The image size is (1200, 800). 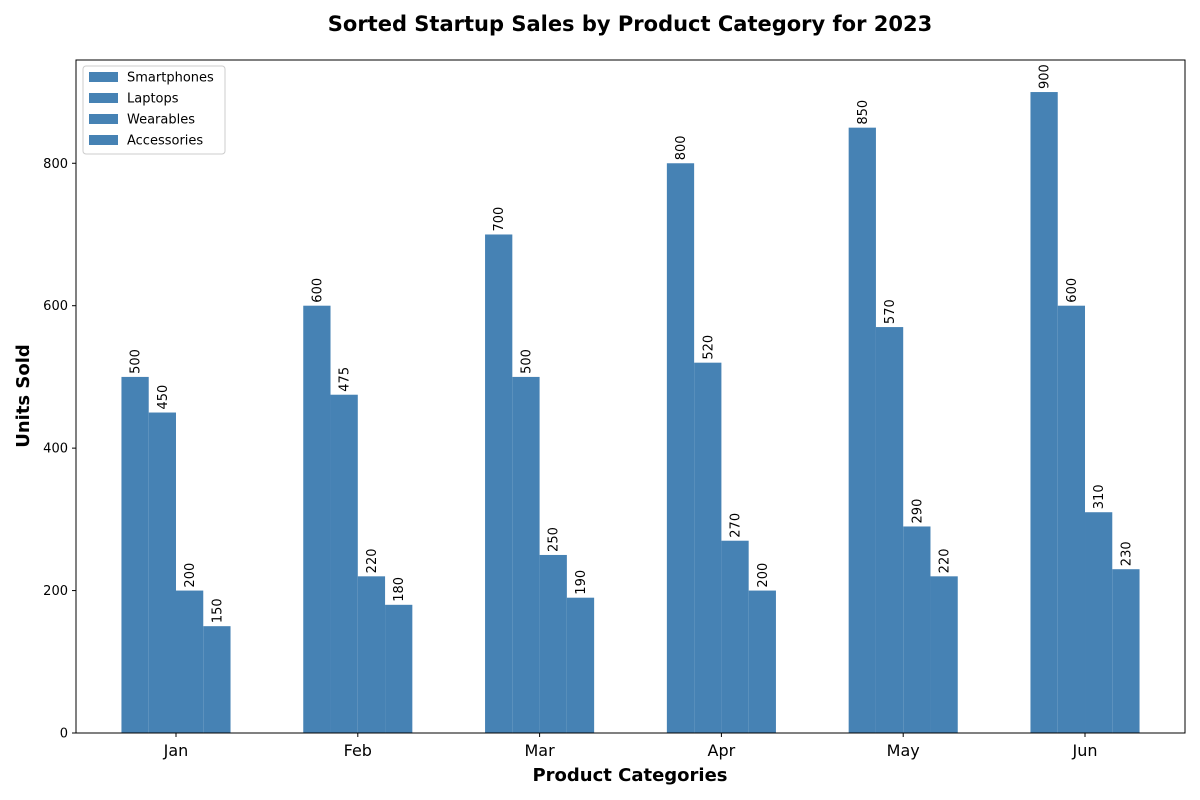 I want to click on bar-wearables-may, so click(x=916, y=629).